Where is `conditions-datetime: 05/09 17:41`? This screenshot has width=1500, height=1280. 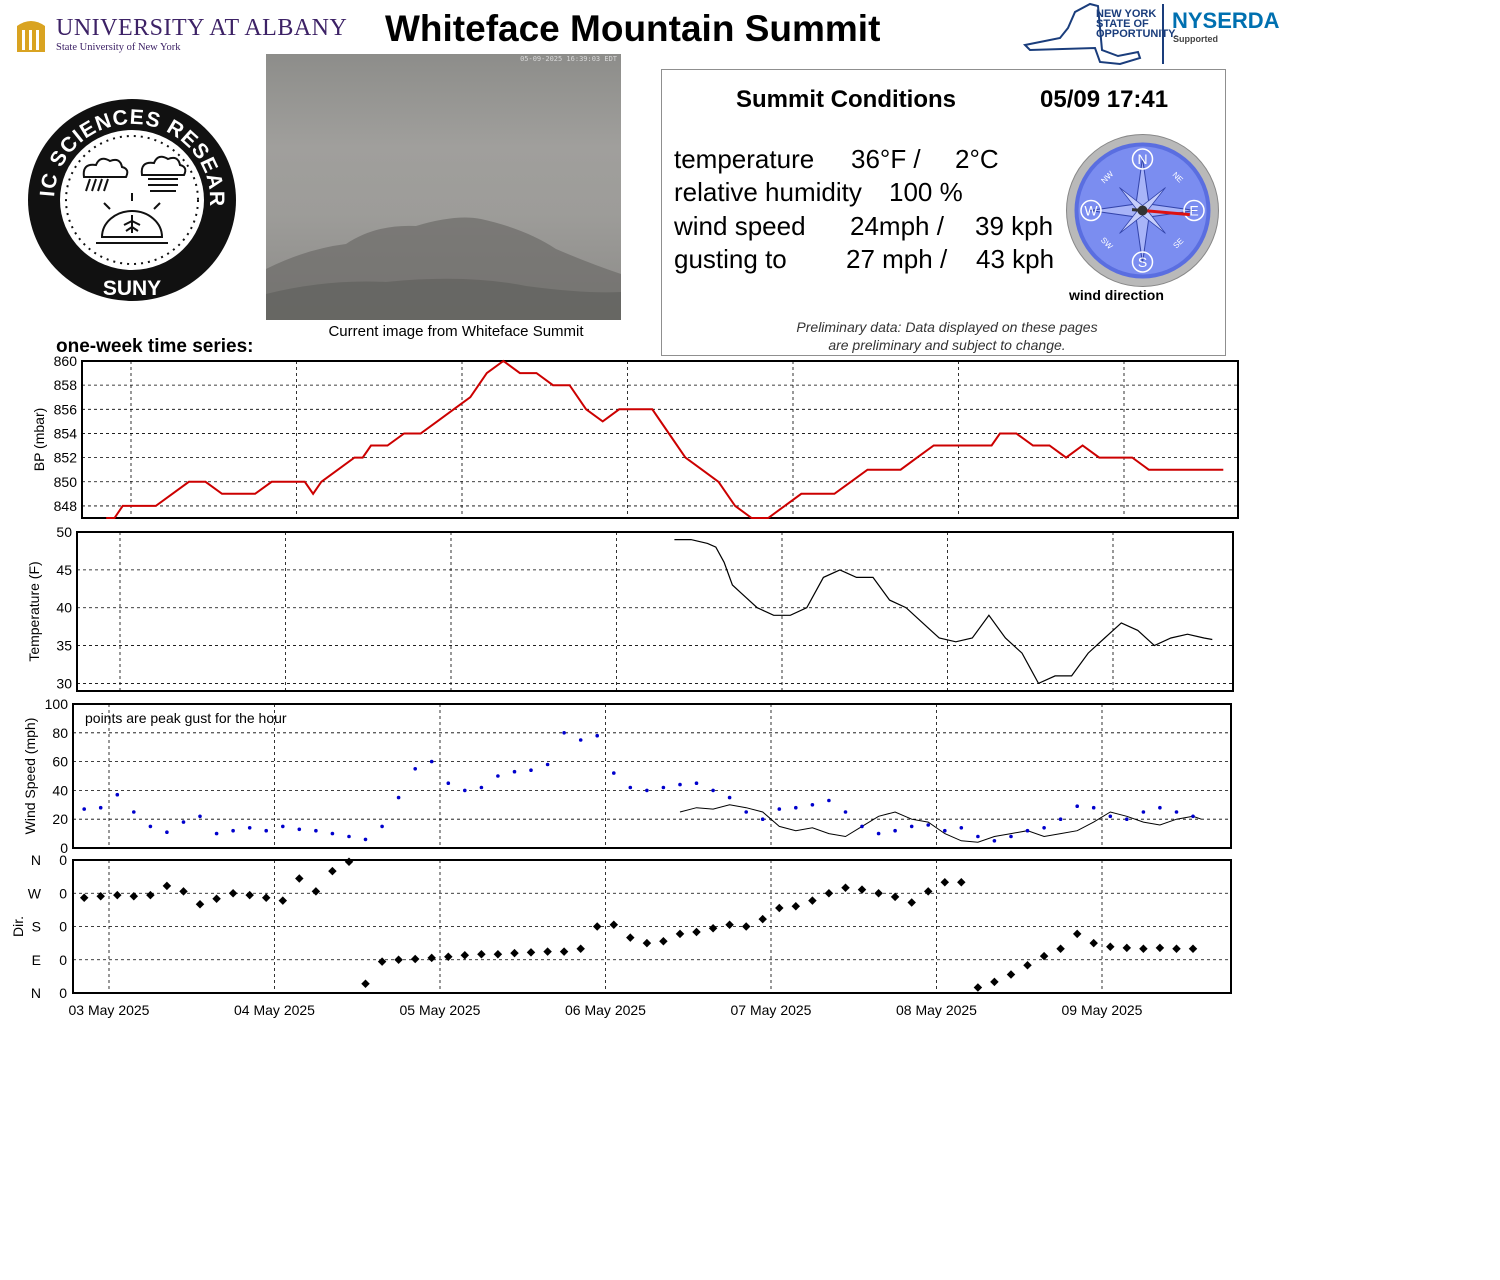
conditions-datetime: 05/09 17:41 is located at coordinates (1104, 99).